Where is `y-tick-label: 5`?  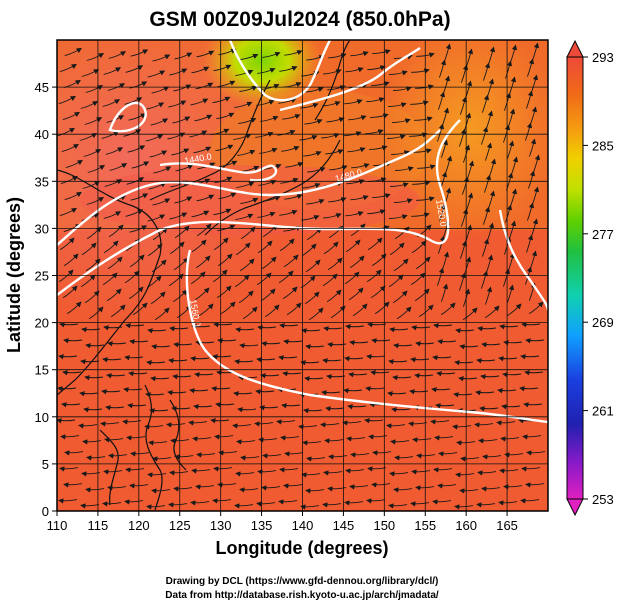 y-tick-label: 5 is located at coordinates (45, 464).